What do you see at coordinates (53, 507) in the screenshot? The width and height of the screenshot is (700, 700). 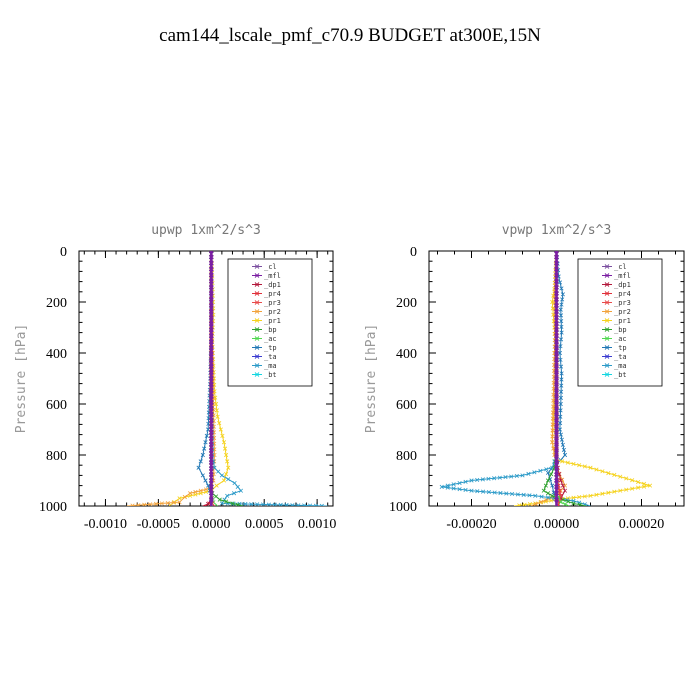 I see `y-tick-label: 1000` at bounding box center [53, 507].